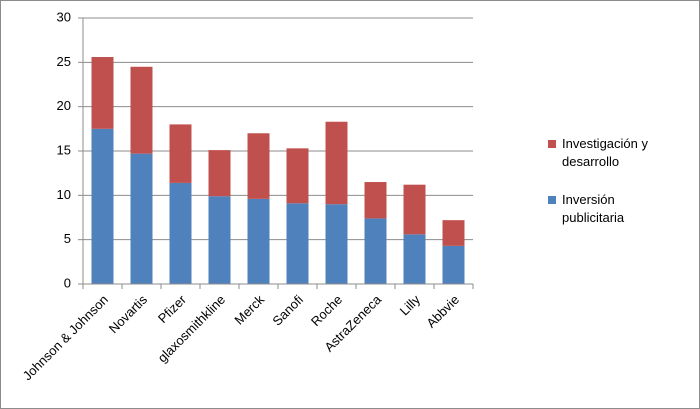 Image resolution: width=700 pixels, height=409 pixels. What do you see at coordinates (67, 282) in the screenshot?
I see `y-tick-label: 0` at bounding box center [67, 282].